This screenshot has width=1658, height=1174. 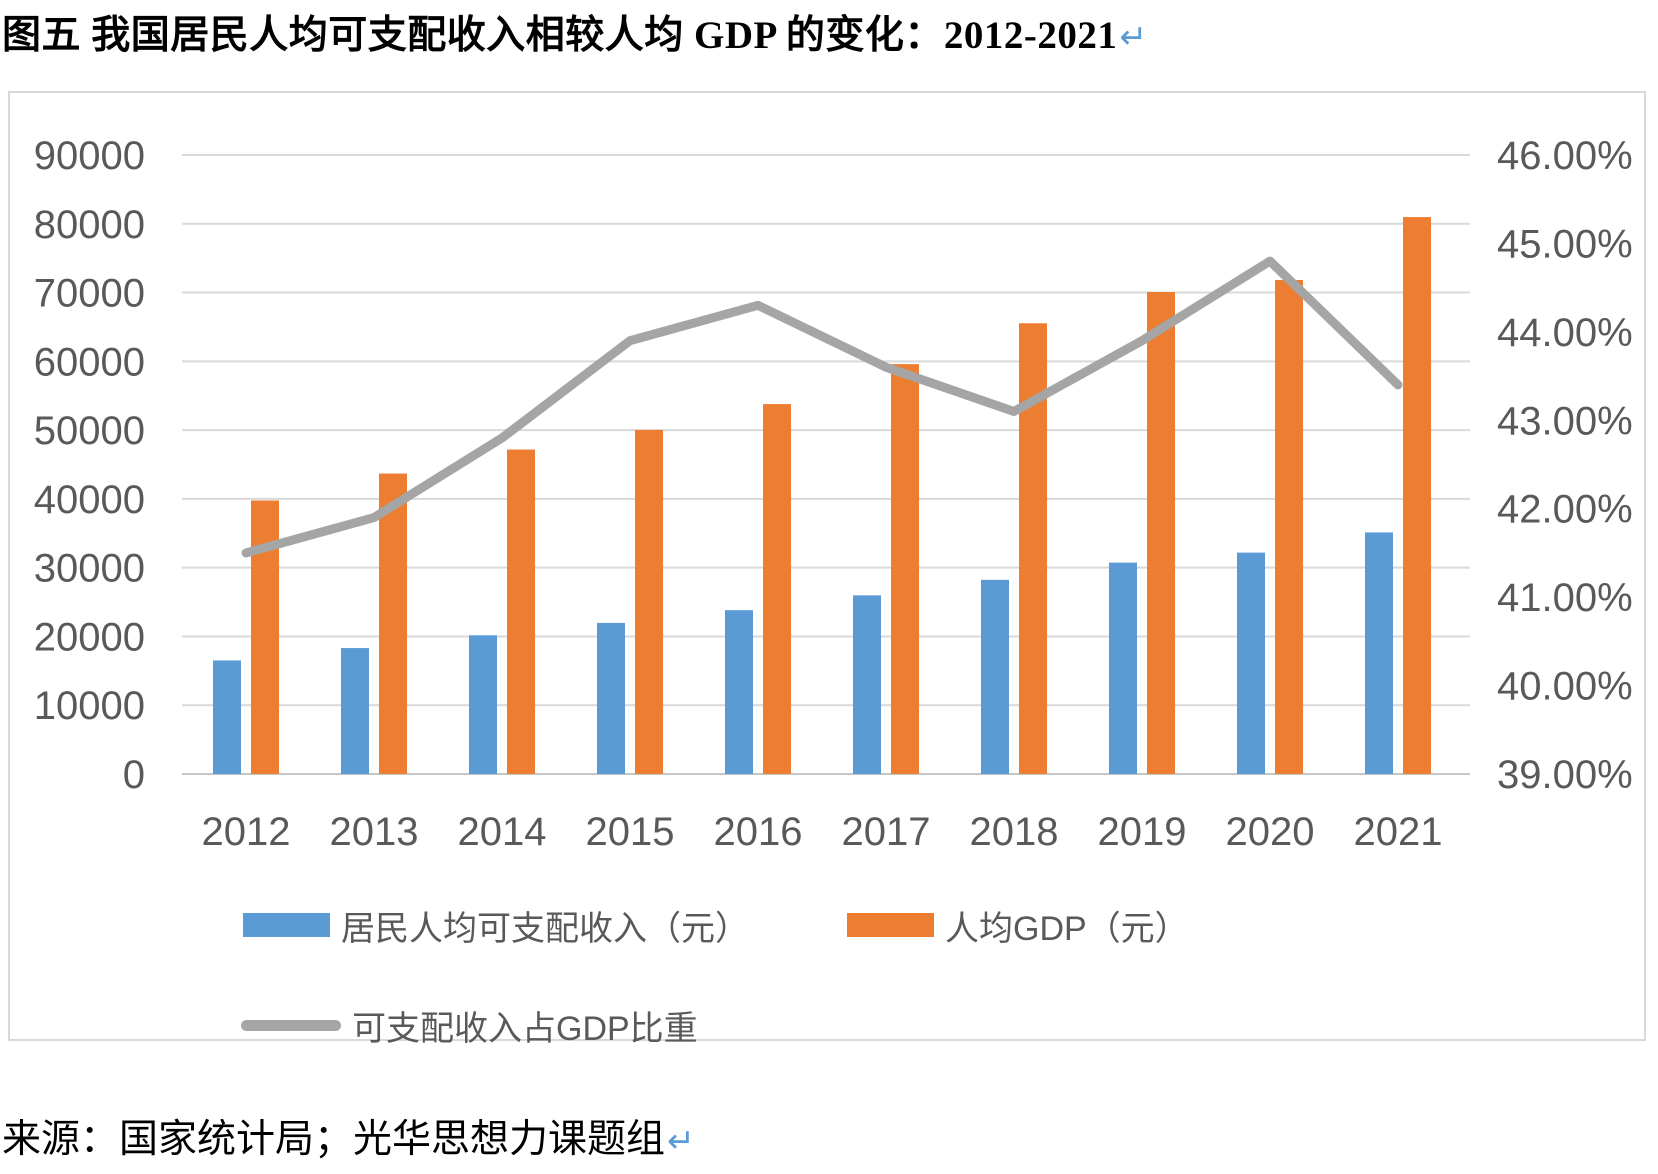 I want to click on legend-item-income: 居民人均可支配收入（元）, so click(x=496, y=925).